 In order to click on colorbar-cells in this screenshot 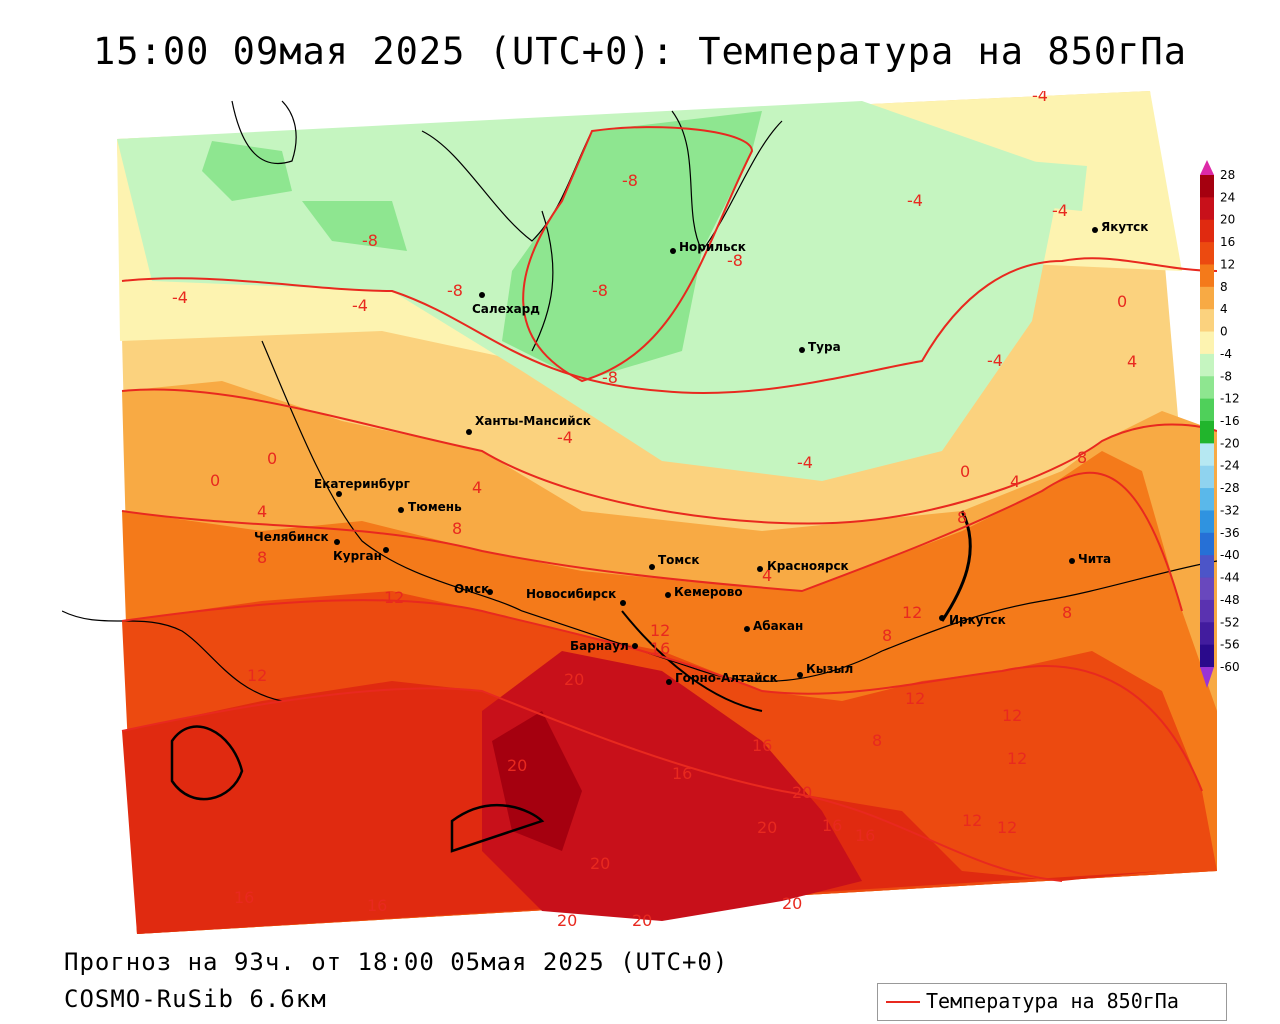, I will do `click(1207, 421)`.